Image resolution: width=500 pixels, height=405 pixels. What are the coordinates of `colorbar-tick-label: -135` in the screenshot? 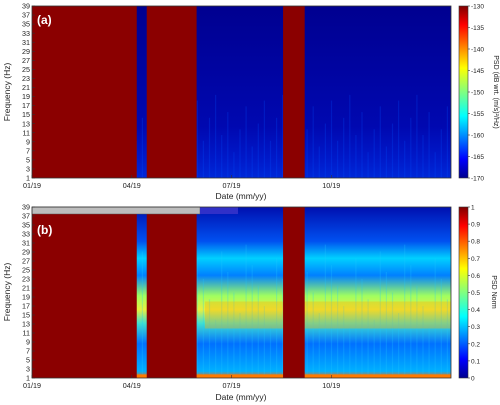 It's located at (477, 28).